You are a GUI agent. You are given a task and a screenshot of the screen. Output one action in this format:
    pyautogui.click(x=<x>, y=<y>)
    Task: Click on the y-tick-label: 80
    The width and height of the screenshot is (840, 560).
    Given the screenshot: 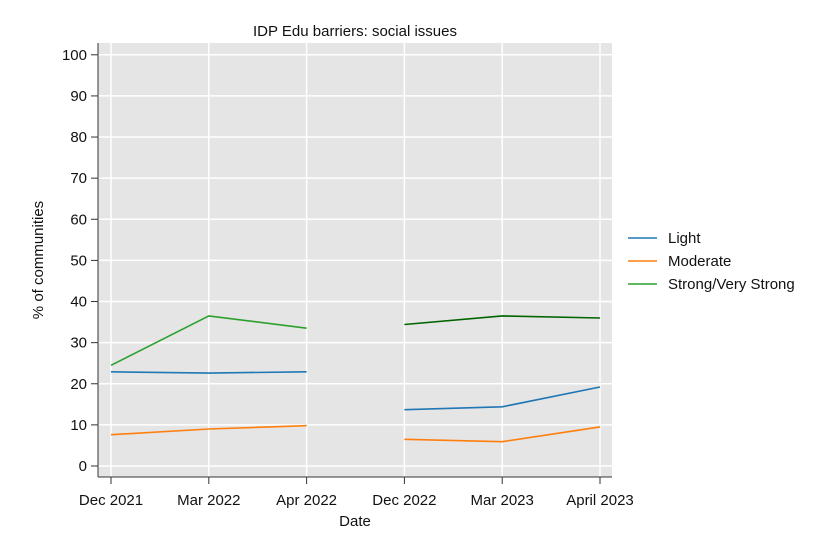 What is the action you would take?
    pyautogui.click(x=78, y=137)
    